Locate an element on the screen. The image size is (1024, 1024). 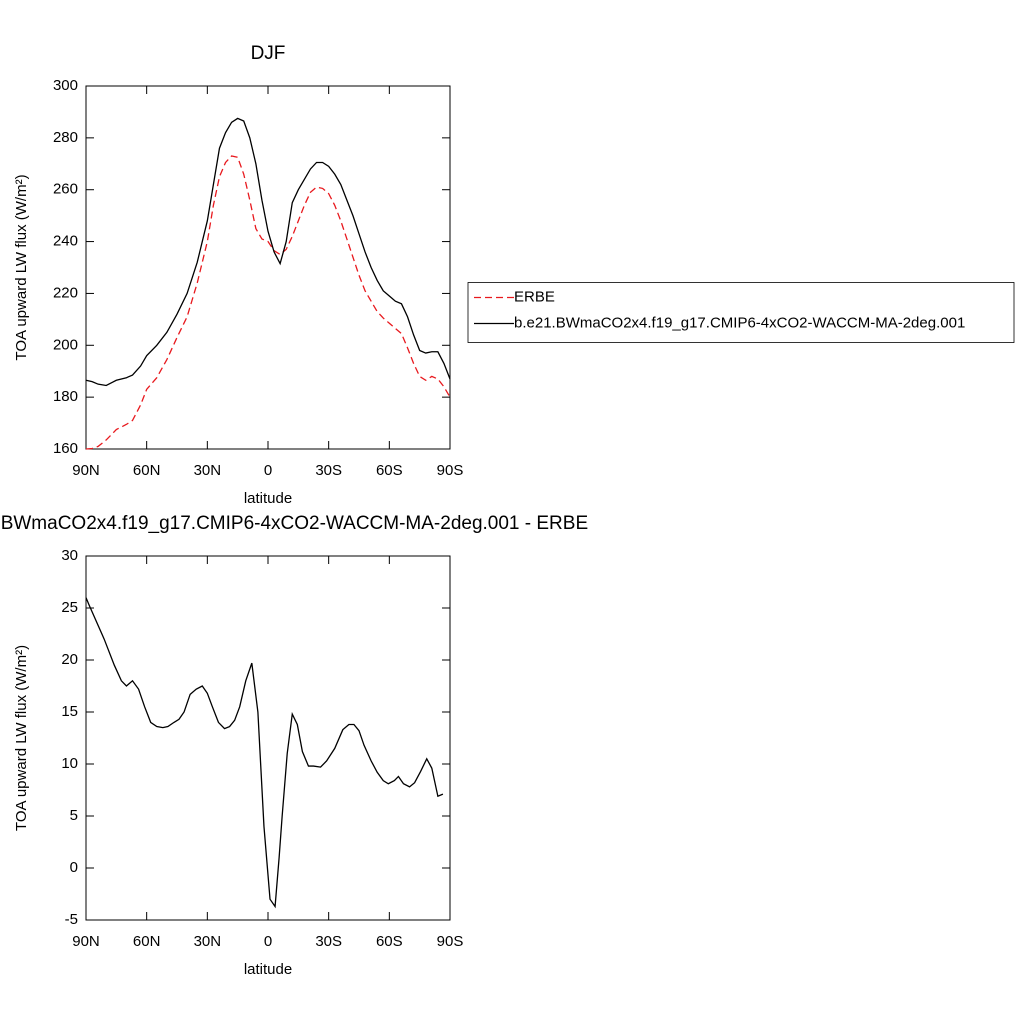
y-tick-label: 260 is located at coordinates (65, 189).